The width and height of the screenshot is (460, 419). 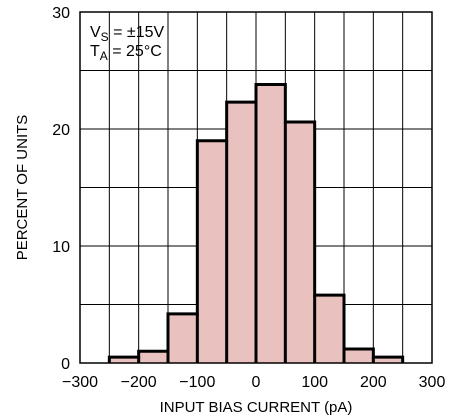 What do you see at coordinates (61, 189) in the screenshot?
I see `y-tick-labels: 0 10 20 30` at bounding box center [61, 189].